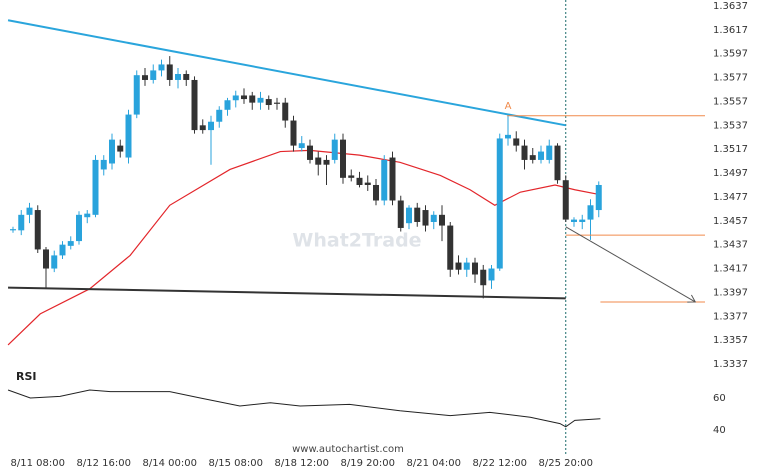 The width and height of the screenshot is (760, 475). I want to click on y-tick-label: 1.3477, so click(730, 197).